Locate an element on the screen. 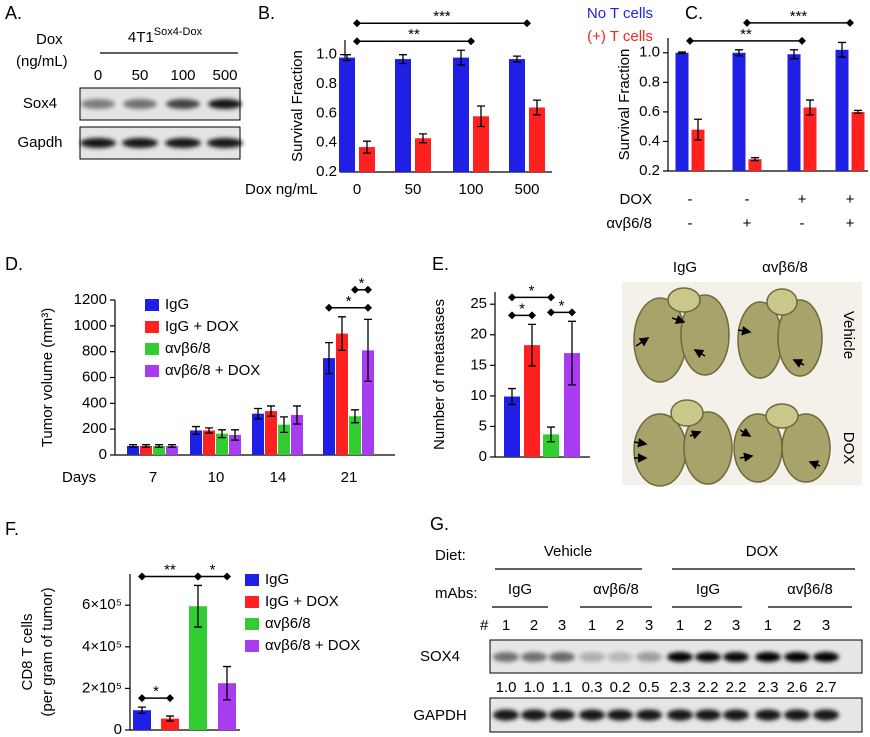 The width and height of the screenshot is (870, 737). y-tick-label: 6×10⁵ is located at coordinates (102, 604).